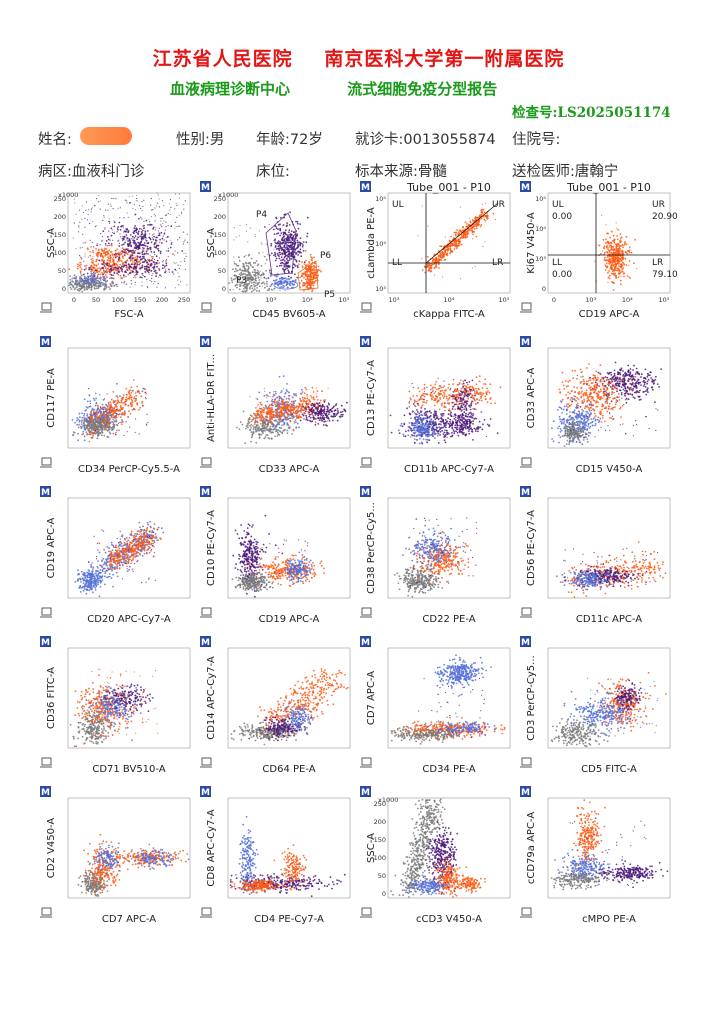 This screenshot has height=1012, width=717. I want to click on card-number: 就诊卡:0013055874, so click(425, 140).